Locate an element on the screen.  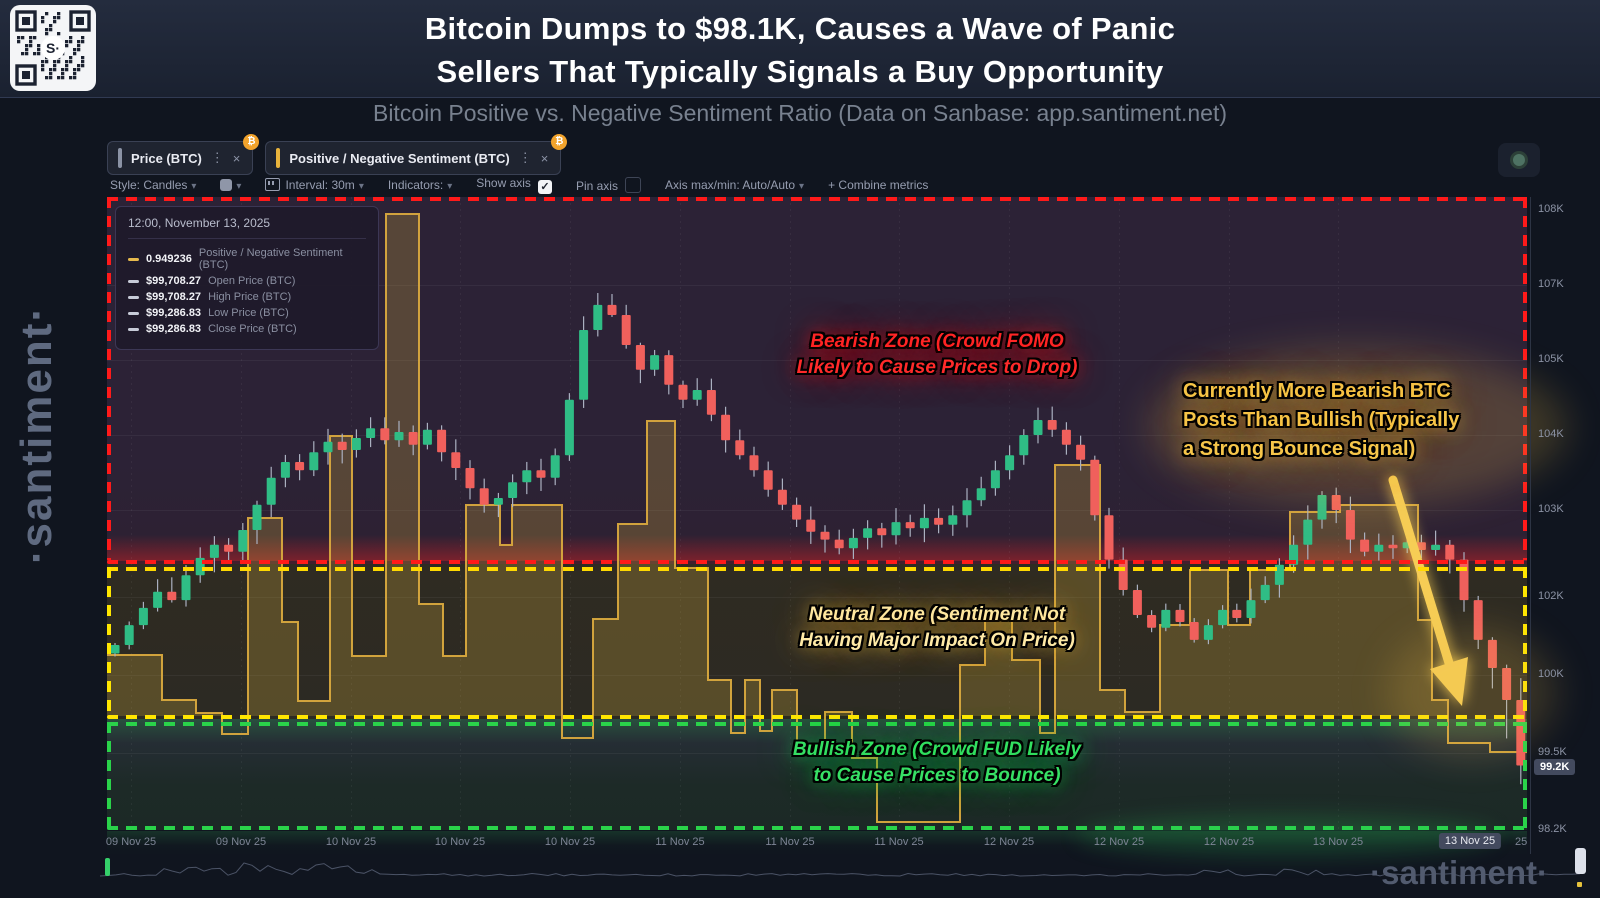
current-price-chip: 99.2K is located at coordinates (1555, 767).